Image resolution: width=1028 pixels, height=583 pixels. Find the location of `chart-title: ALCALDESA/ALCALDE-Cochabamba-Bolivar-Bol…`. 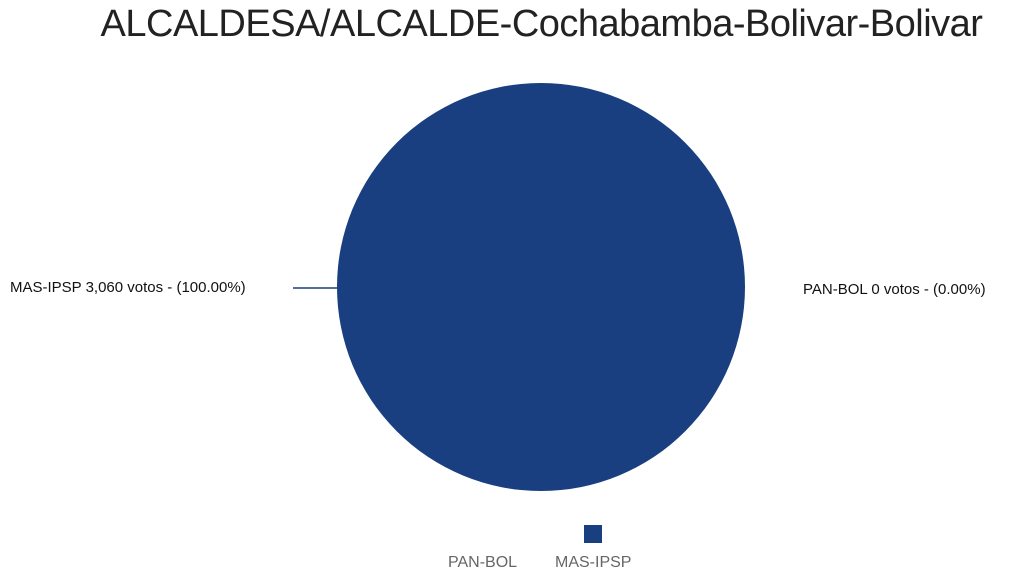

chart-title: ALCALDESA/ALCALDE-Cochabamba-Bolivar-Bol… is located at coordinates (541, 24).